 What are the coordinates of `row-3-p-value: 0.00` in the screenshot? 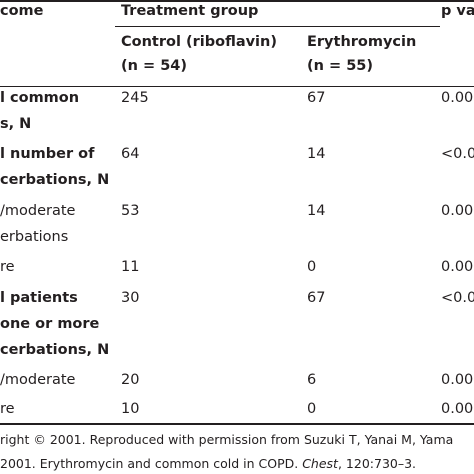 It's located at (457, 211).